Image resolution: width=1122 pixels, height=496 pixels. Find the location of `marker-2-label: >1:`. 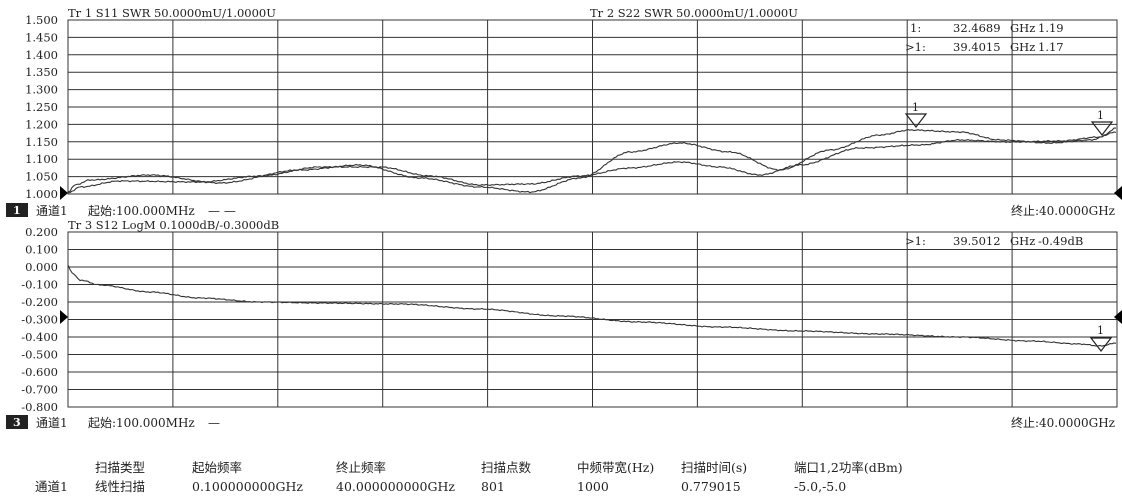

marker-2-label: >1: is located at coordinates (915, 47).